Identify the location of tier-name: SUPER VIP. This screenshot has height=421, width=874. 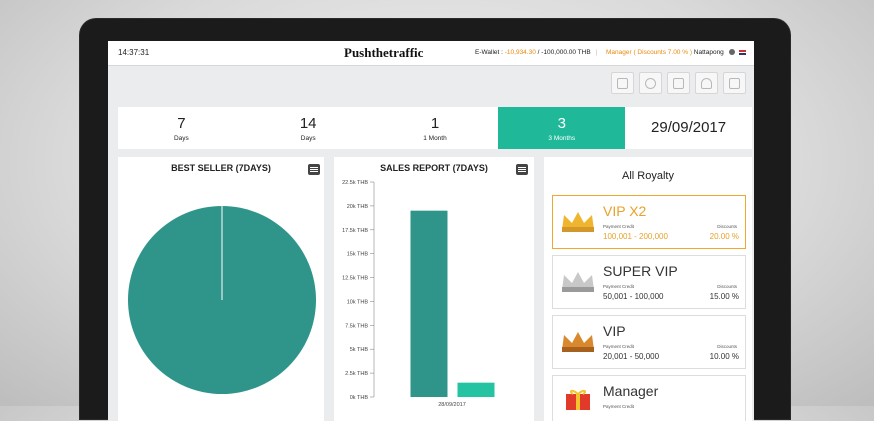
(640, 271).